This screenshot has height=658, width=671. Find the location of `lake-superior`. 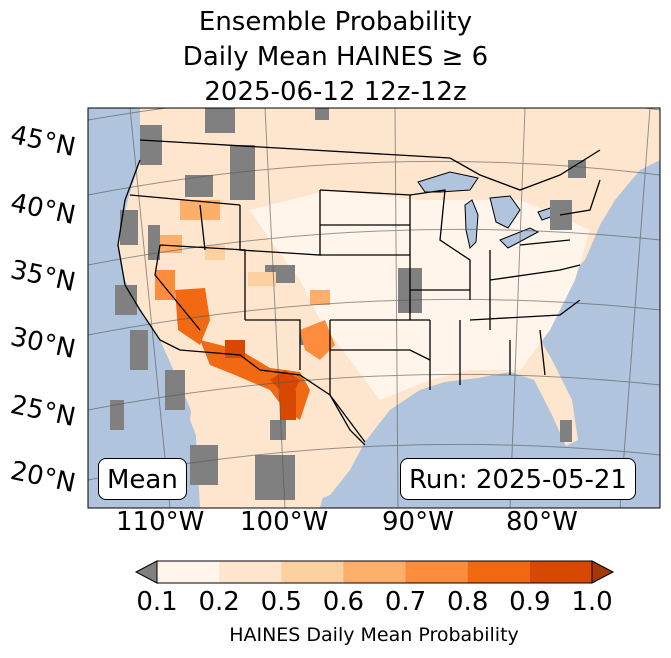

lake-superior is located at coordinates (448, 182).